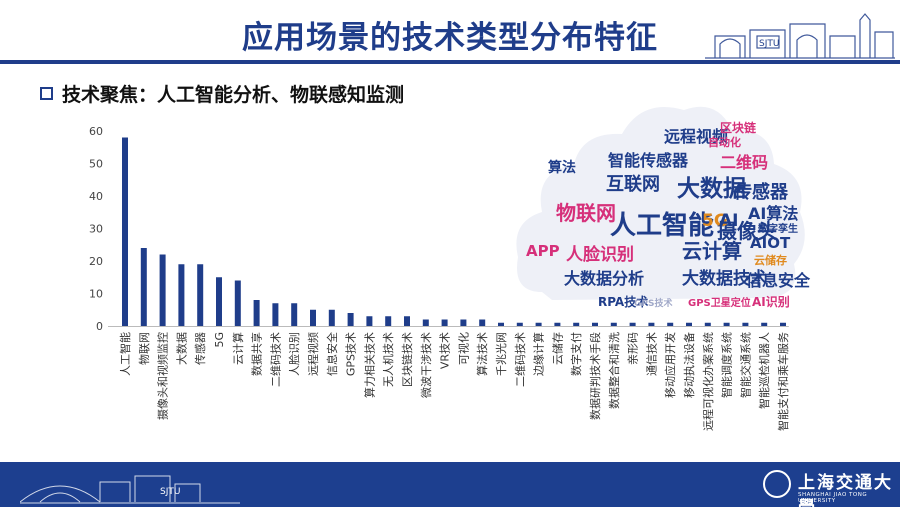  I want to click on x-tick-label: 千兆光网, so click(501, 354).